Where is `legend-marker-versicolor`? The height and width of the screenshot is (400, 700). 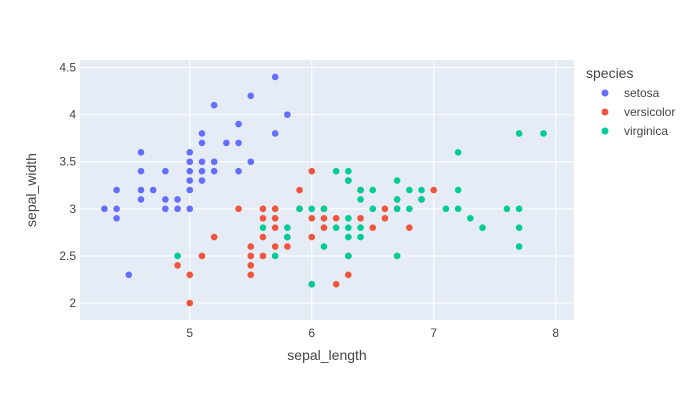
legend-marker-versicolor is located at coordinates (605, 112).